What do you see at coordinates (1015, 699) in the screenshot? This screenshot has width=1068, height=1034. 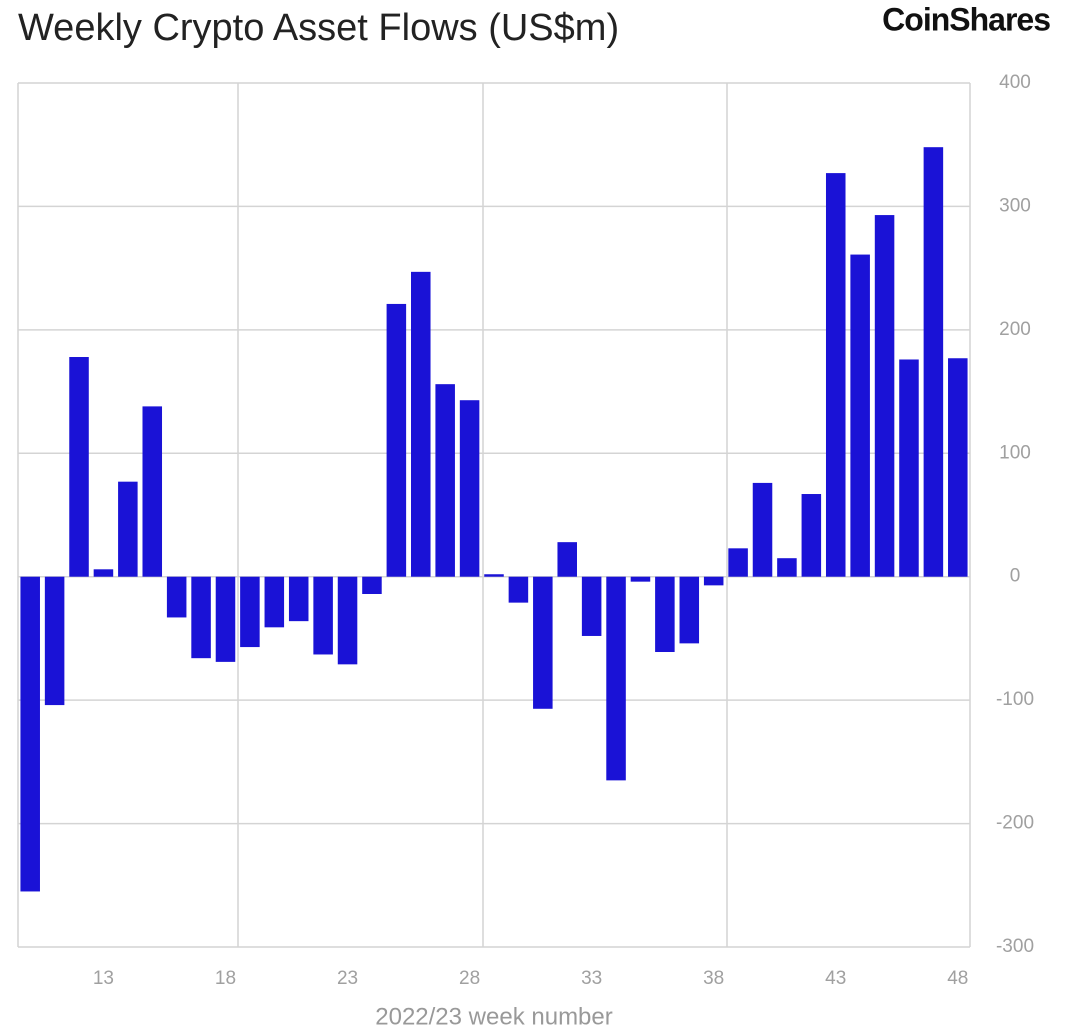 I see `y-tick-label: -100` at bounding box center [1015, 699].